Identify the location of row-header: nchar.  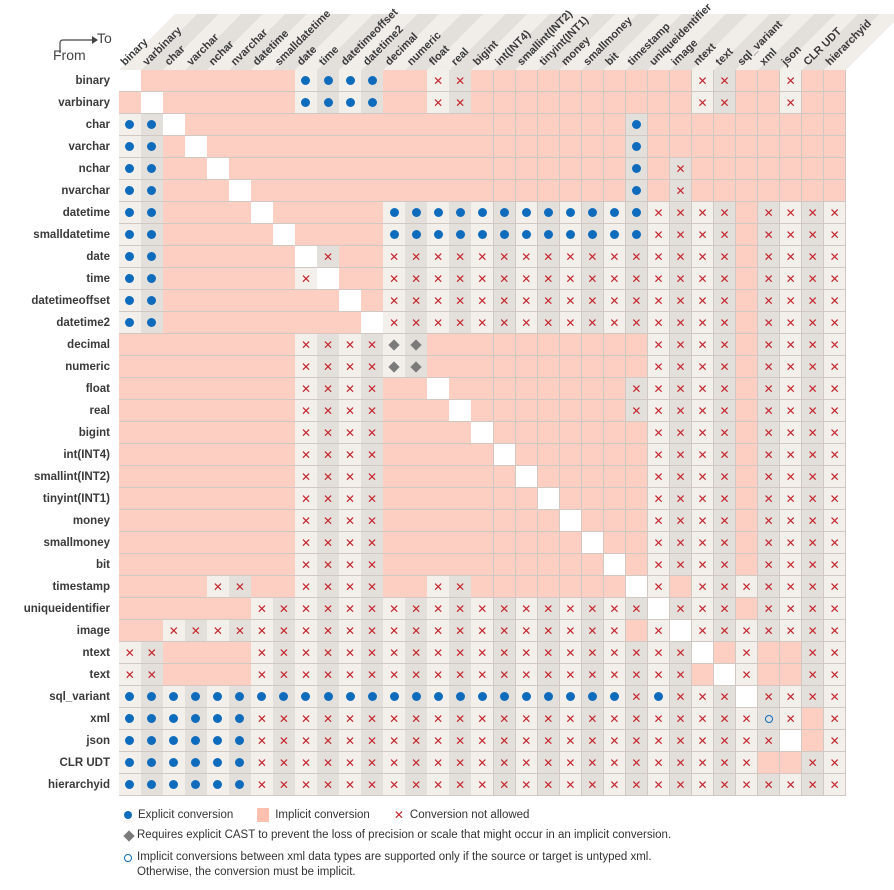
(94, 169).